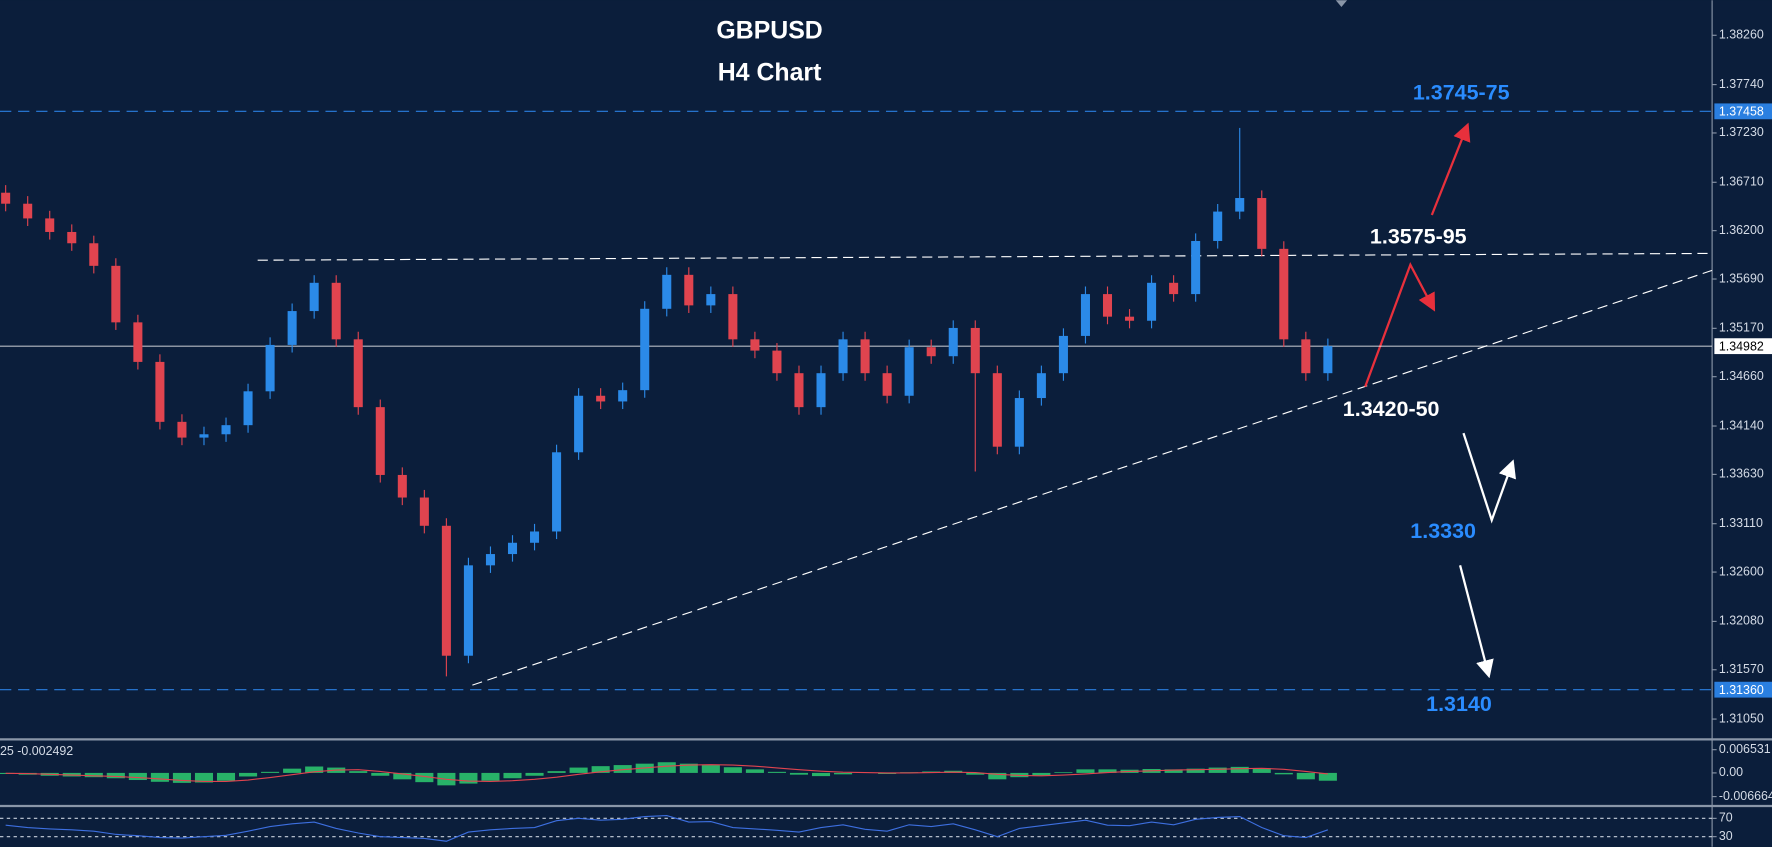 The width and height of the screenshot is (1772, 847). Describe the element at coordinates (1731, 772) in the screenshot. I see `y-tick-label: 0.00` at that location.